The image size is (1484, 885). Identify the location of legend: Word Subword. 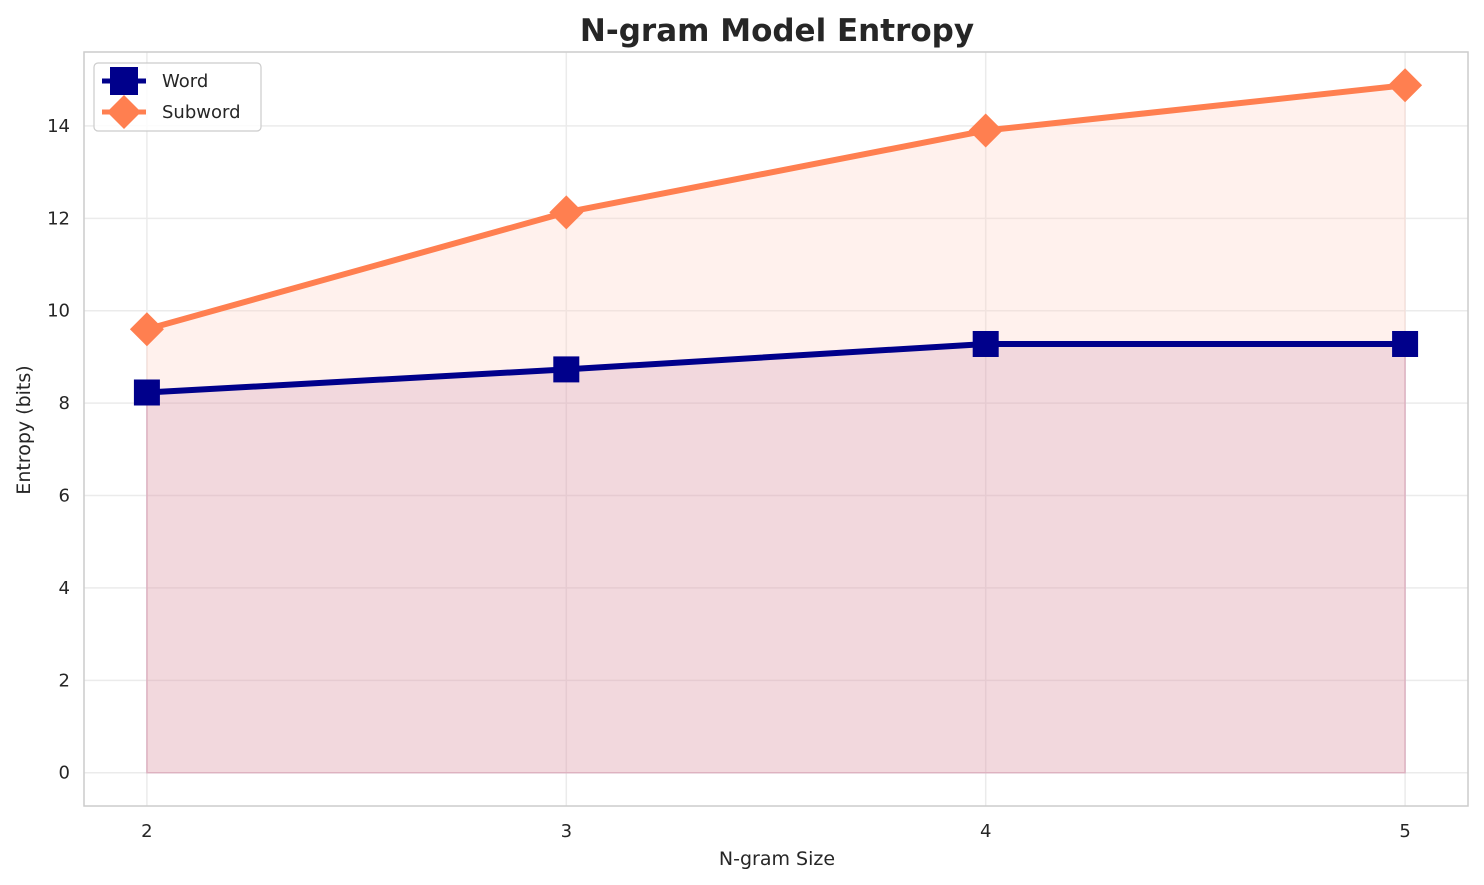
(177, 97).